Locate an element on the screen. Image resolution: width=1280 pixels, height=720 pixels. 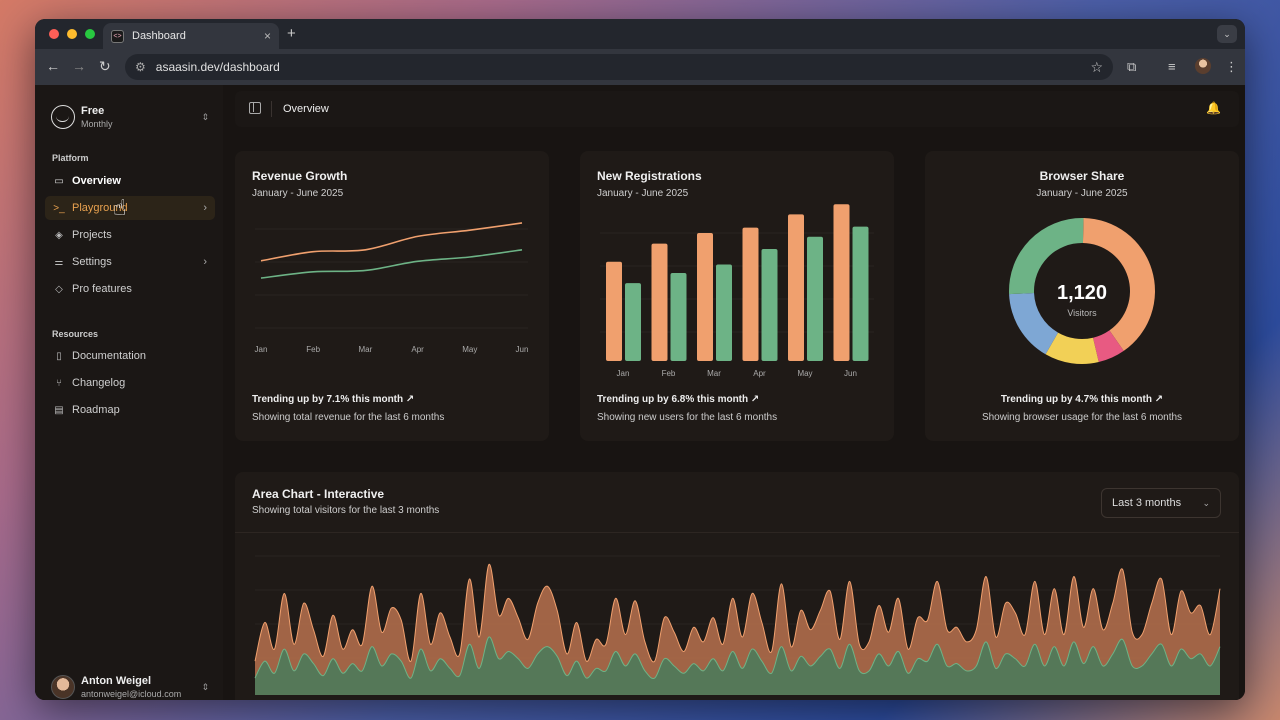
visitors-area-chart is located at coordinates (737, 625).